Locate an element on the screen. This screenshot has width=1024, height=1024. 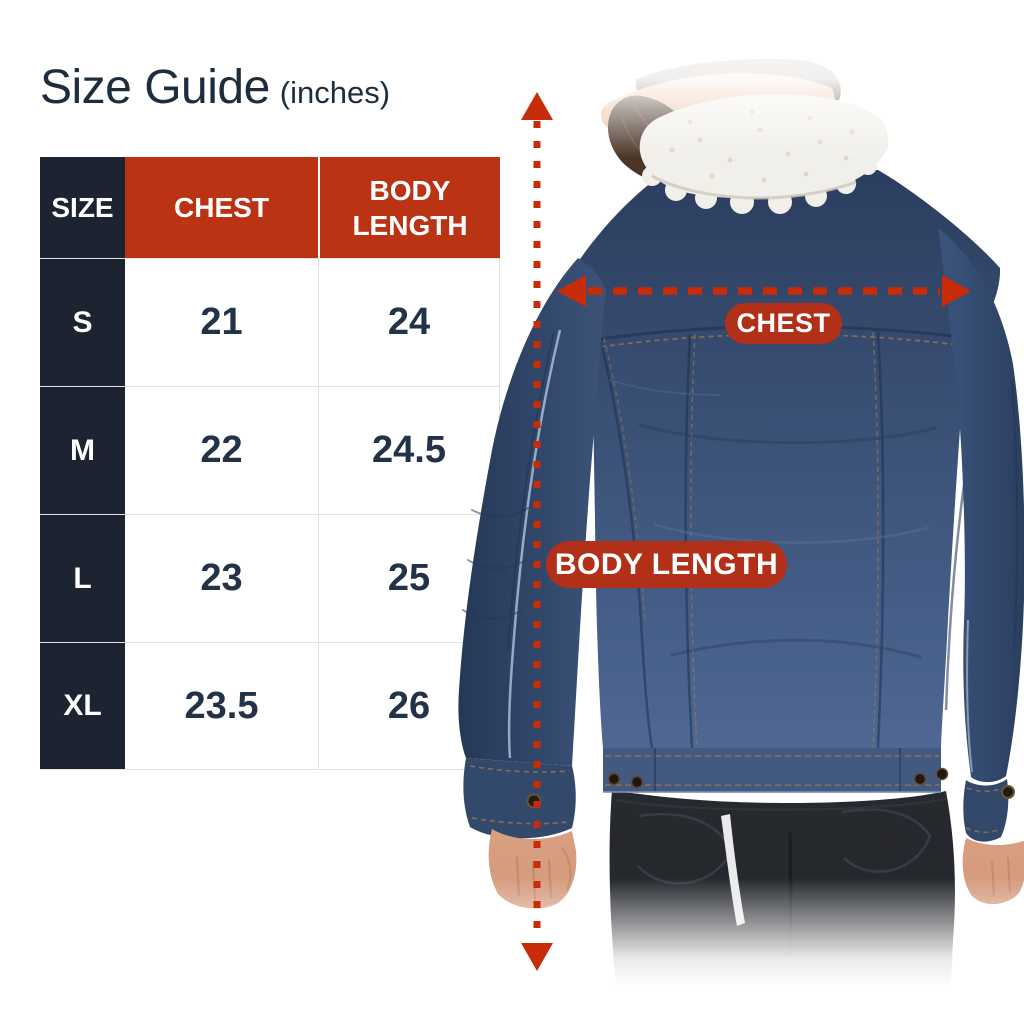
body-length-measure-label: BODY LENGTH is located at coordinates (666, 564).